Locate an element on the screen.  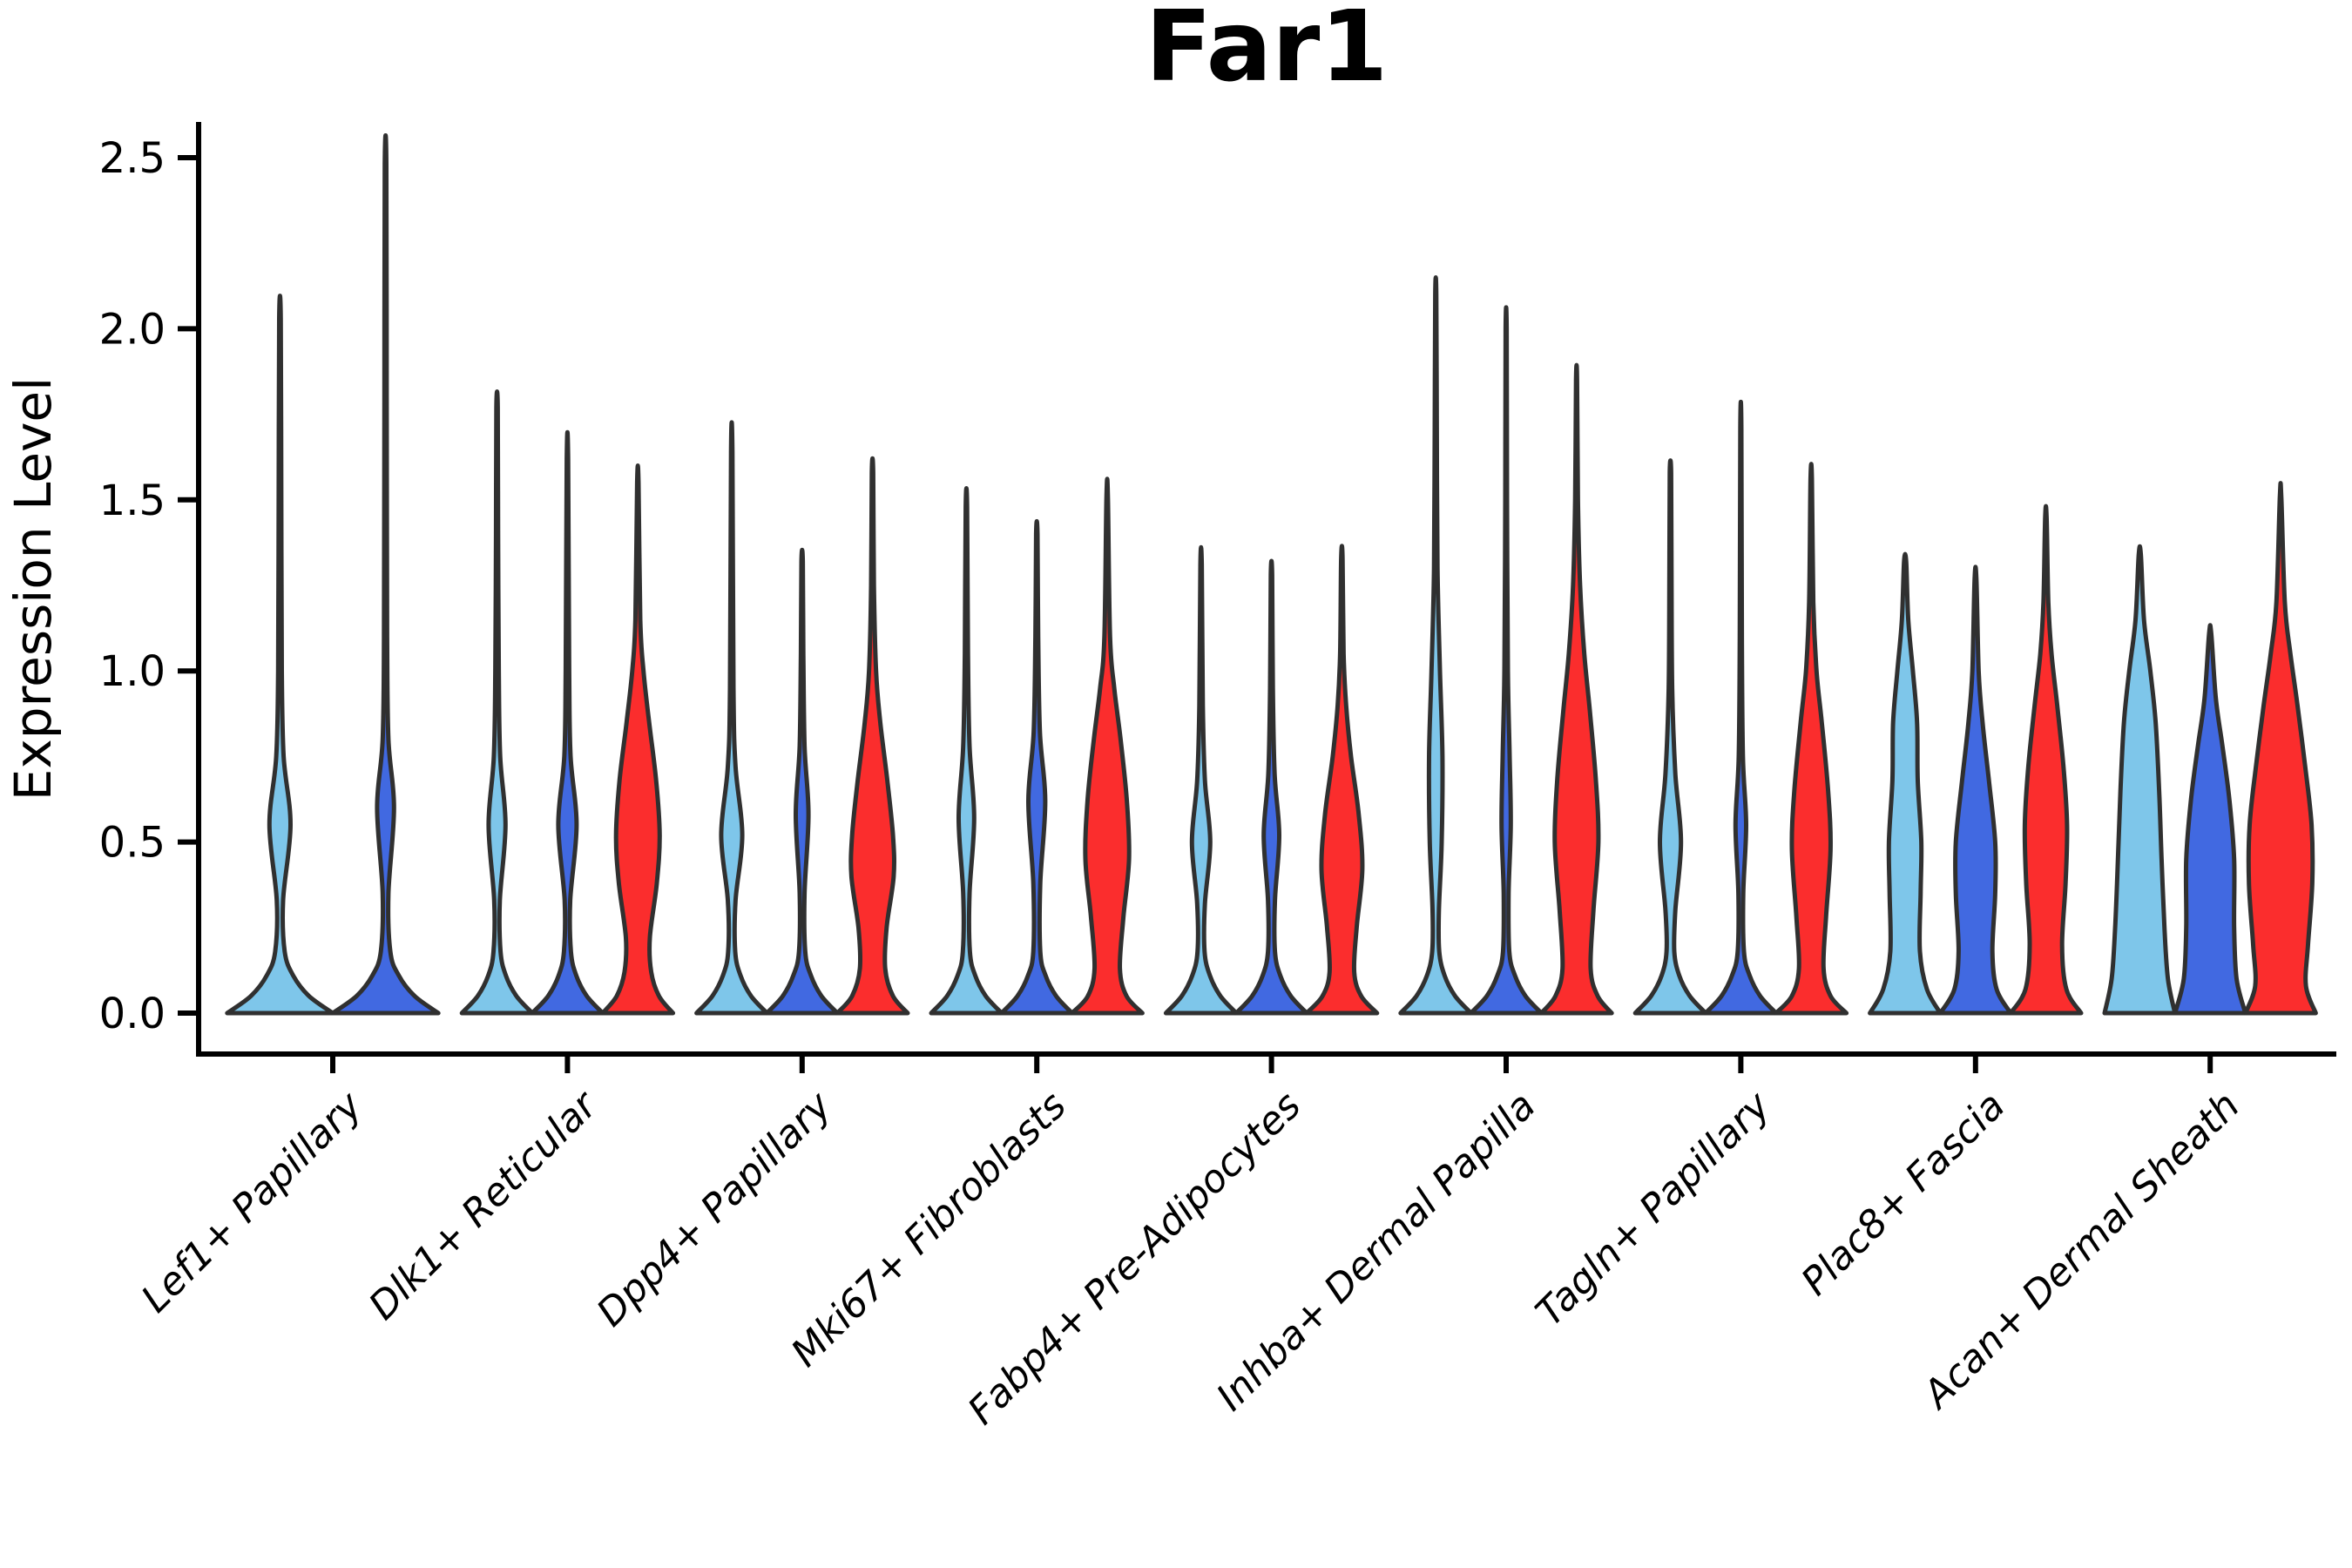
violin-Inhba+-red is located at coordinates (1576, 689).